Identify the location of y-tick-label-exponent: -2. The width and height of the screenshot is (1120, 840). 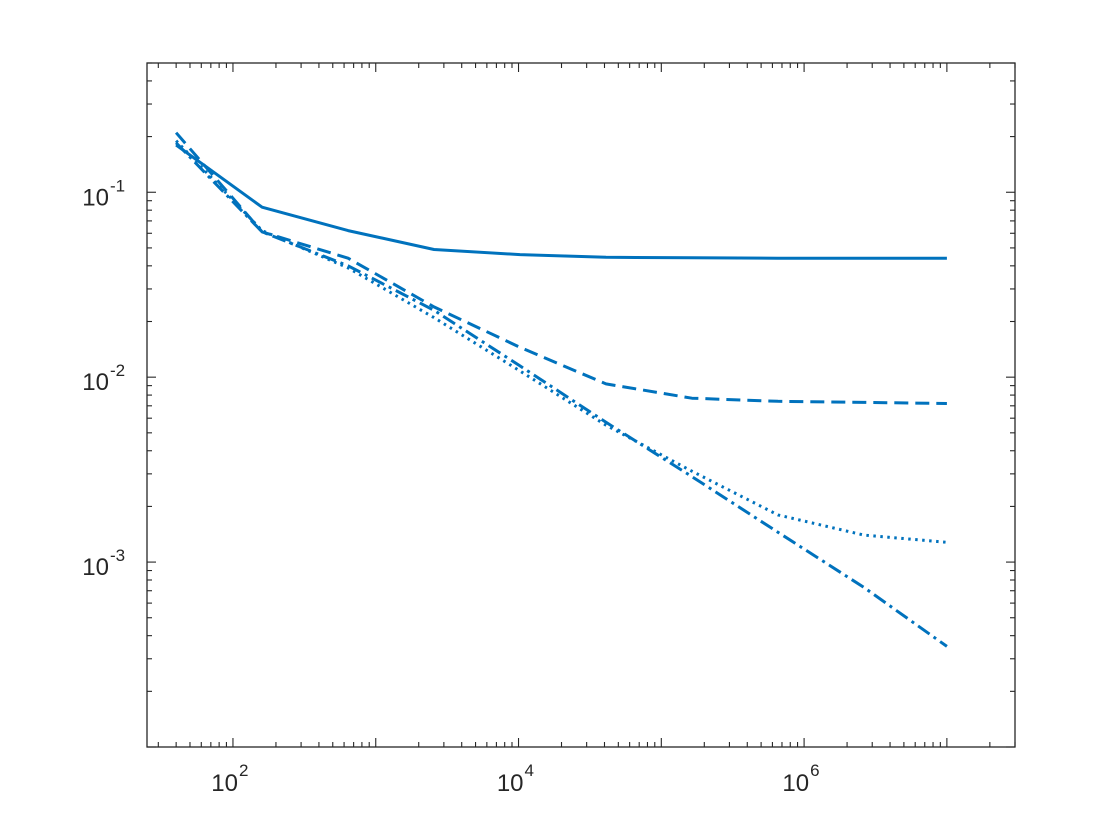
(117, 370).